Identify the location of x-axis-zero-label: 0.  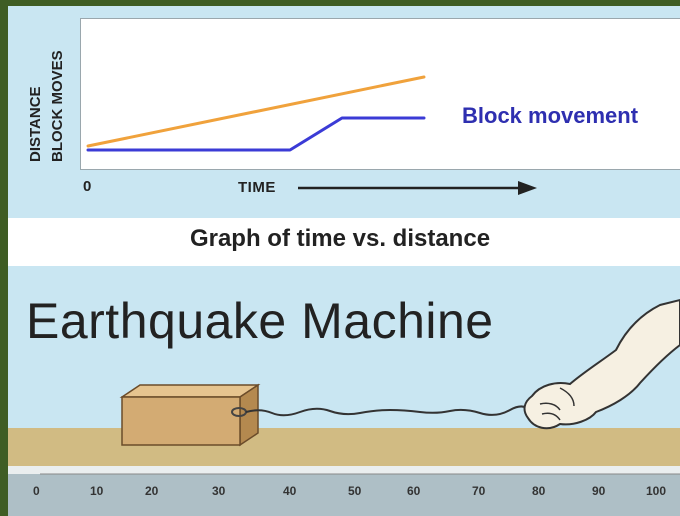
(87, 186).